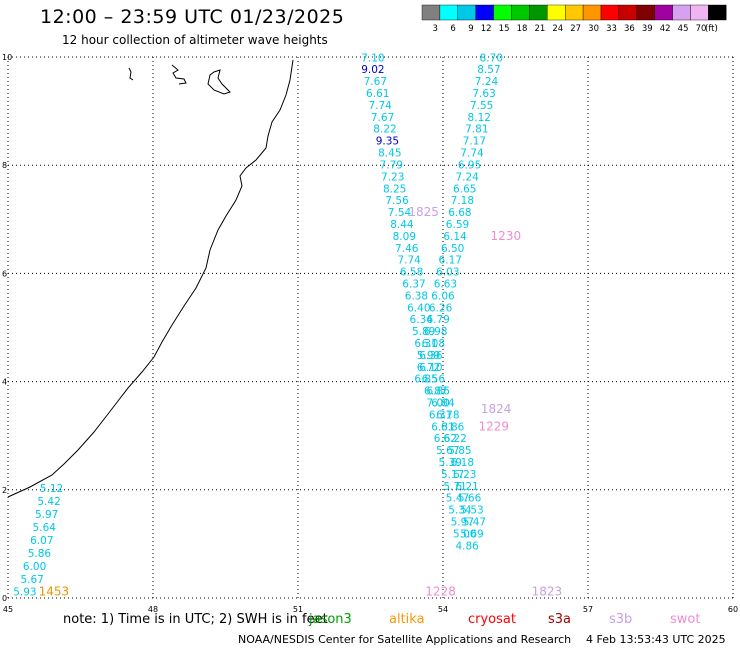  What do you see at coordinates (447, 273) in the screenshot?
I see `wave-height-label: 6.03` at bounding box center [447, 273].